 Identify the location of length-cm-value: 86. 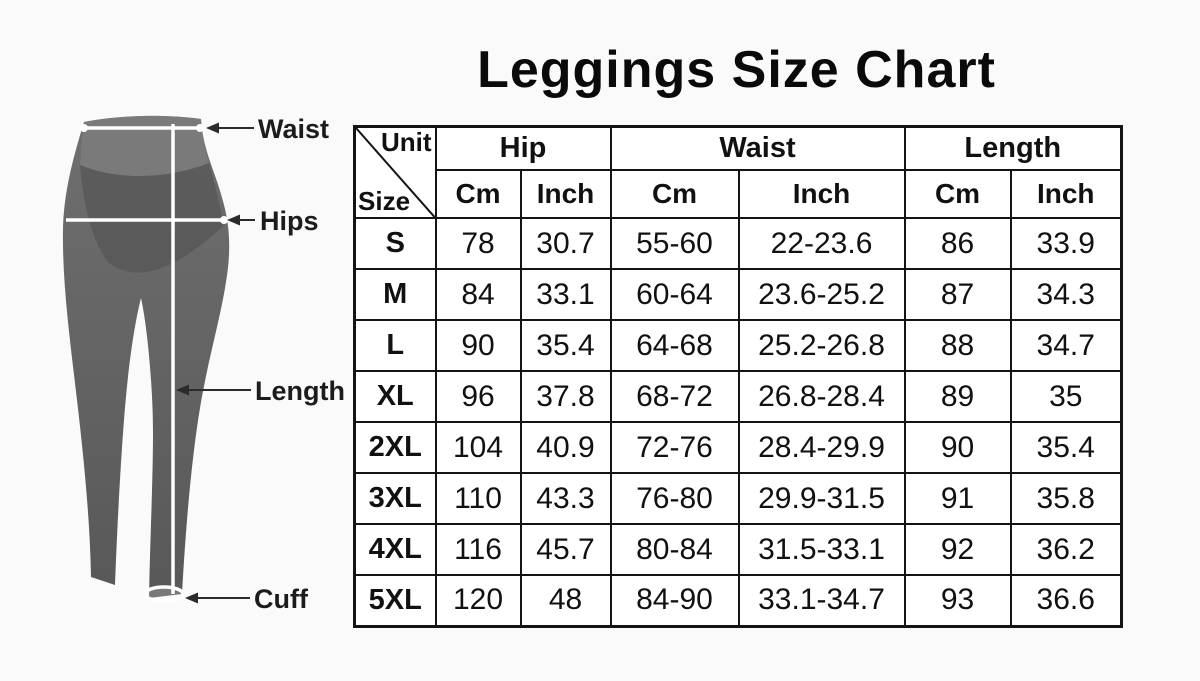
(957, 243).